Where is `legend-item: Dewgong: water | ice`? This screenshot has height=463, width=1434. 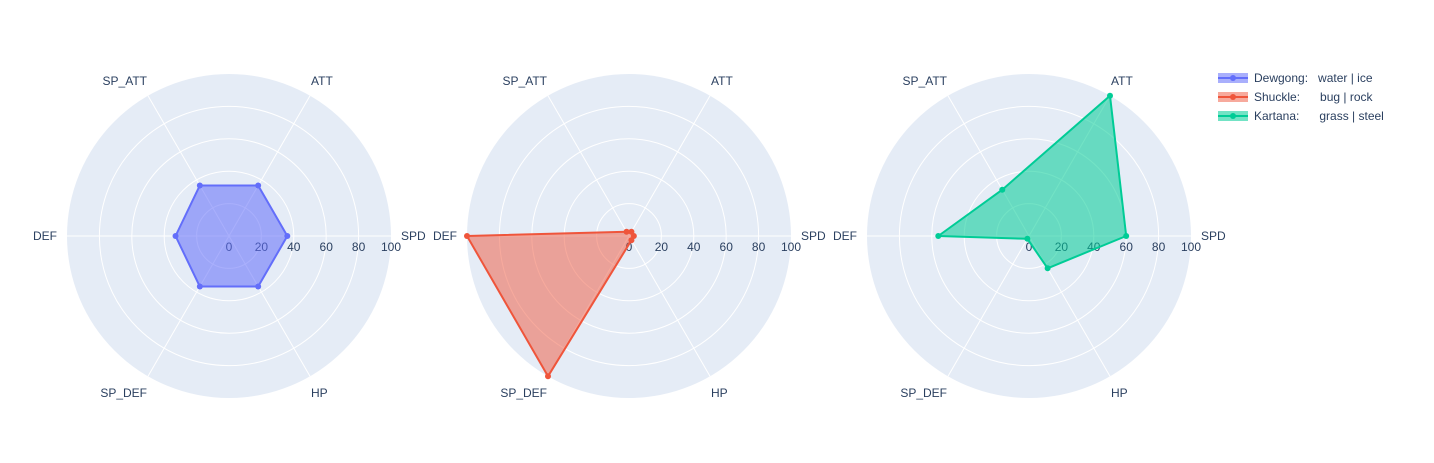 legend-item: Dewgong: water | ice is located at coordinates (1295, 78).